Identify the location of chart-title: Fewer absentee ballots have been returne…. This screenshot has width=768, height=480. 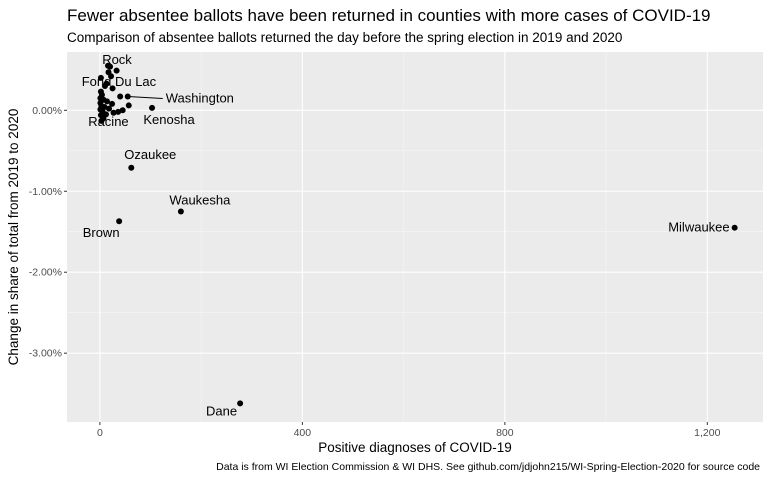
(389, 15).